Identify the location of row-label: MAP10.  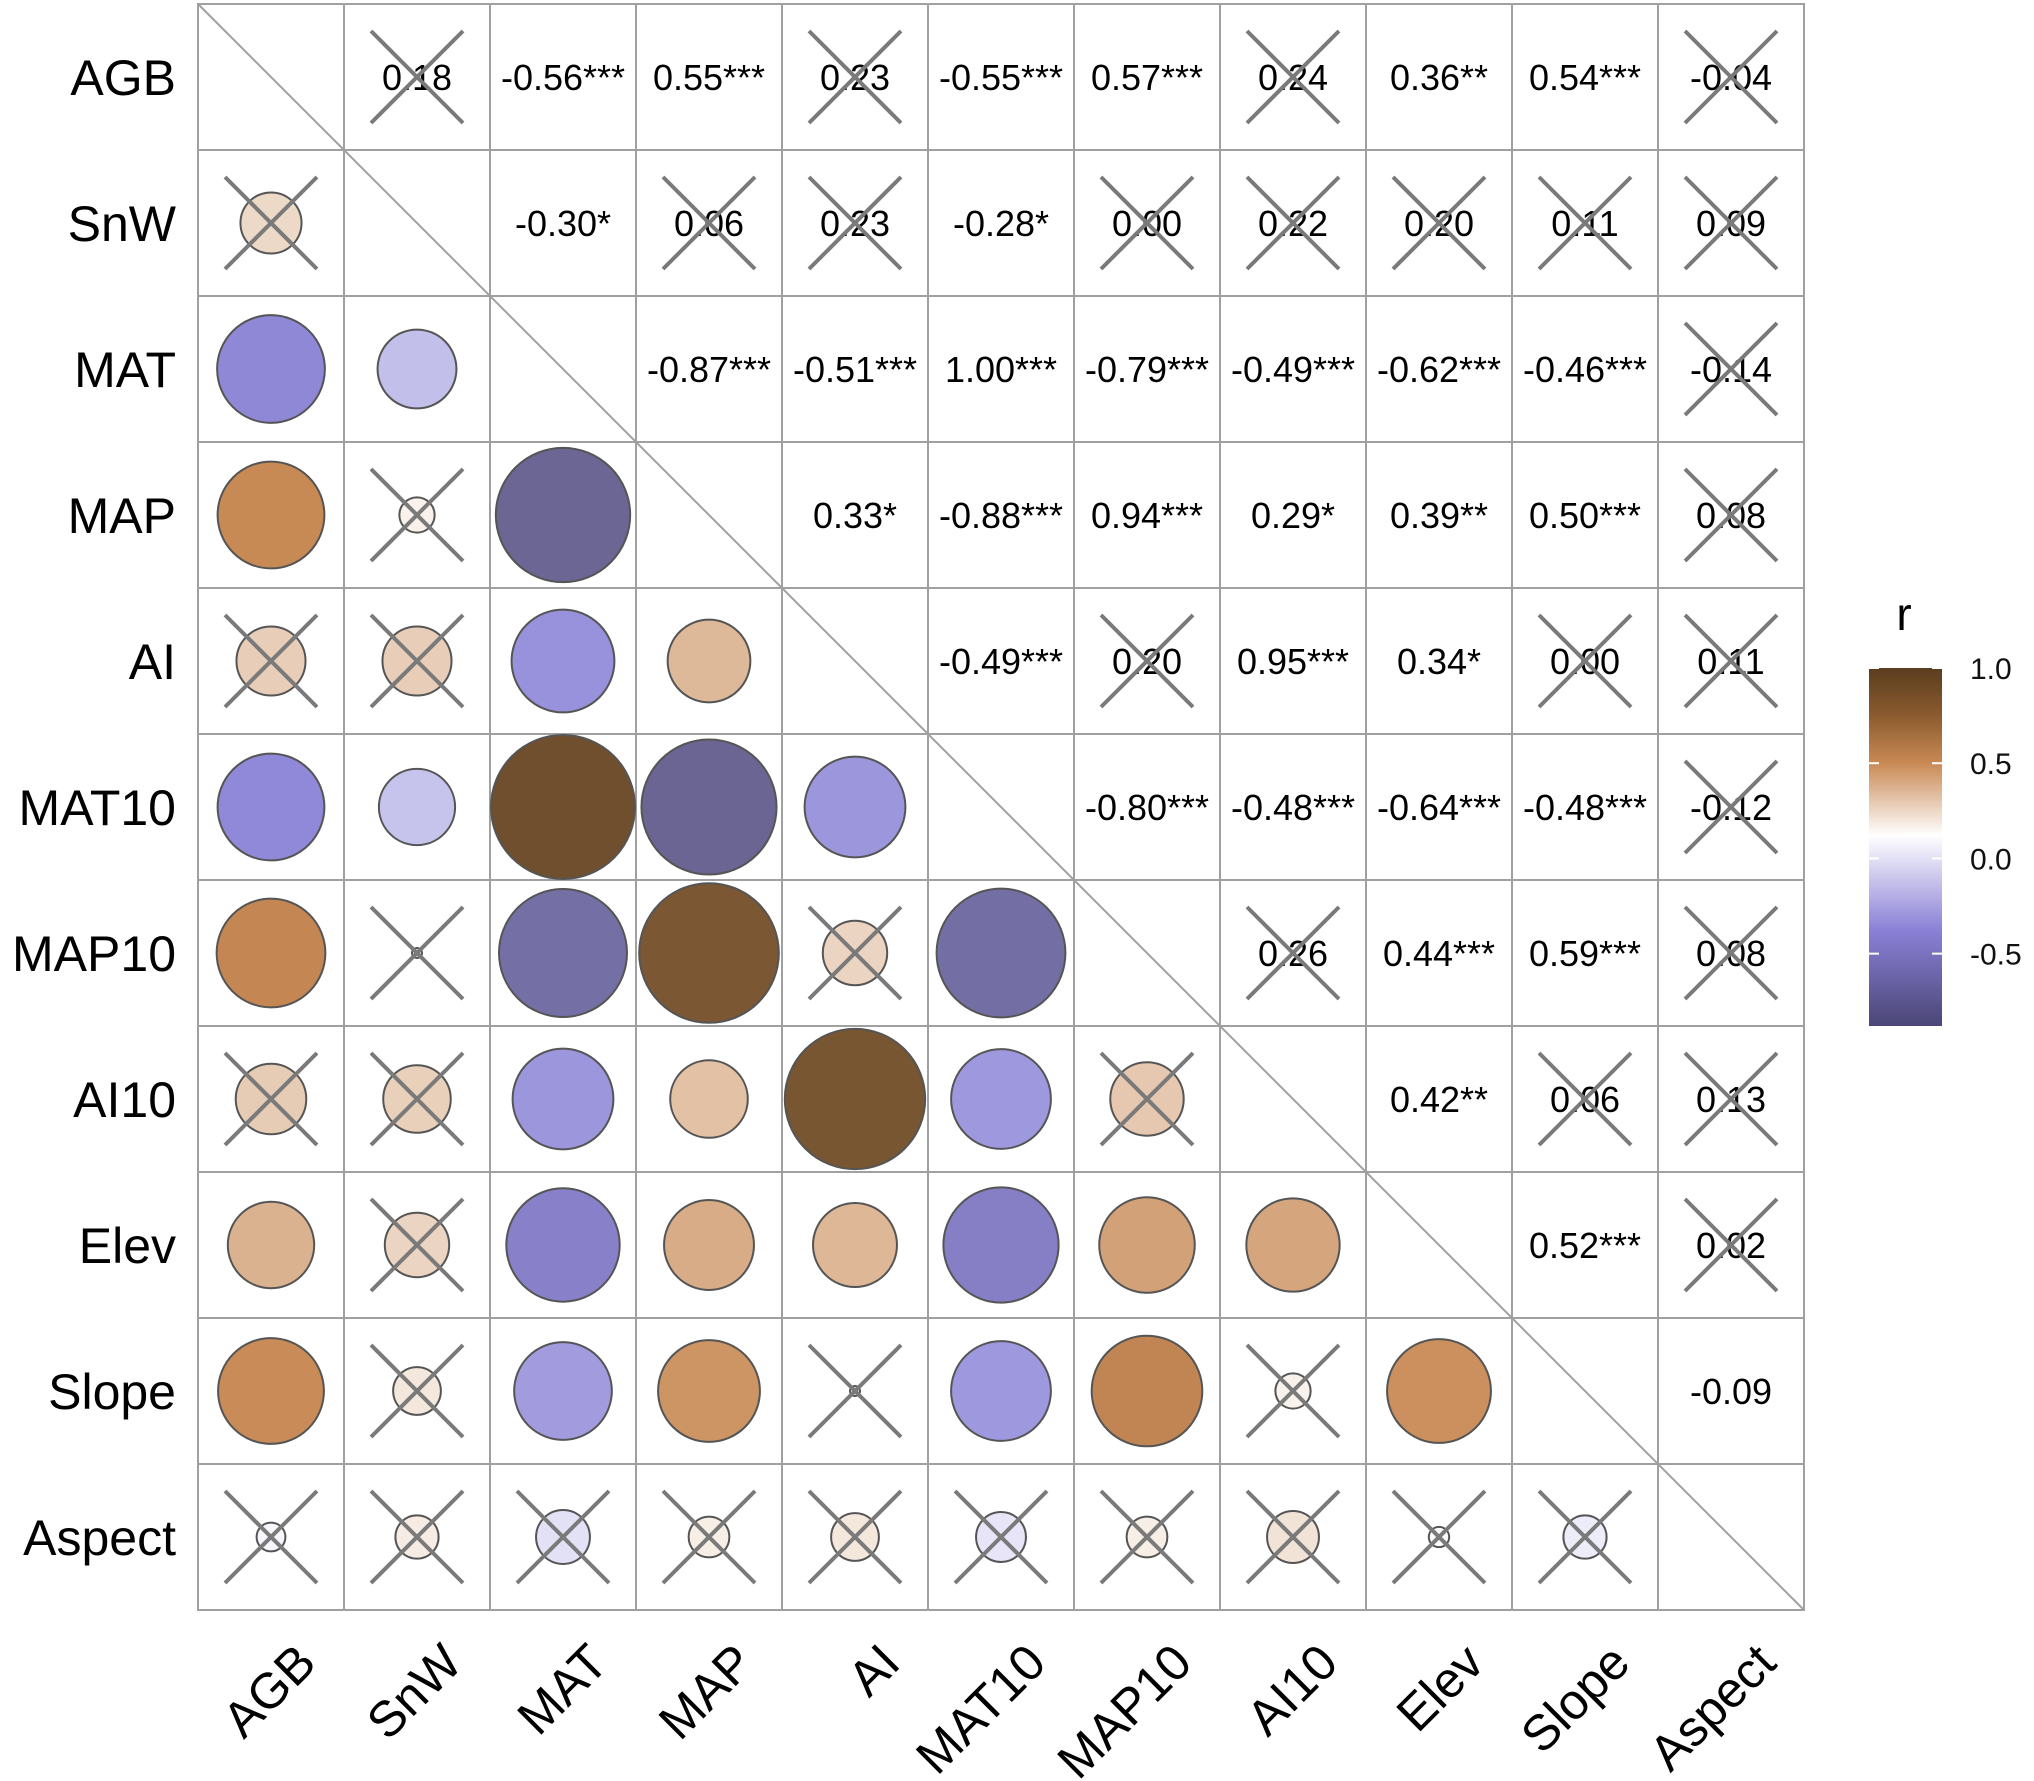
(94, 954).